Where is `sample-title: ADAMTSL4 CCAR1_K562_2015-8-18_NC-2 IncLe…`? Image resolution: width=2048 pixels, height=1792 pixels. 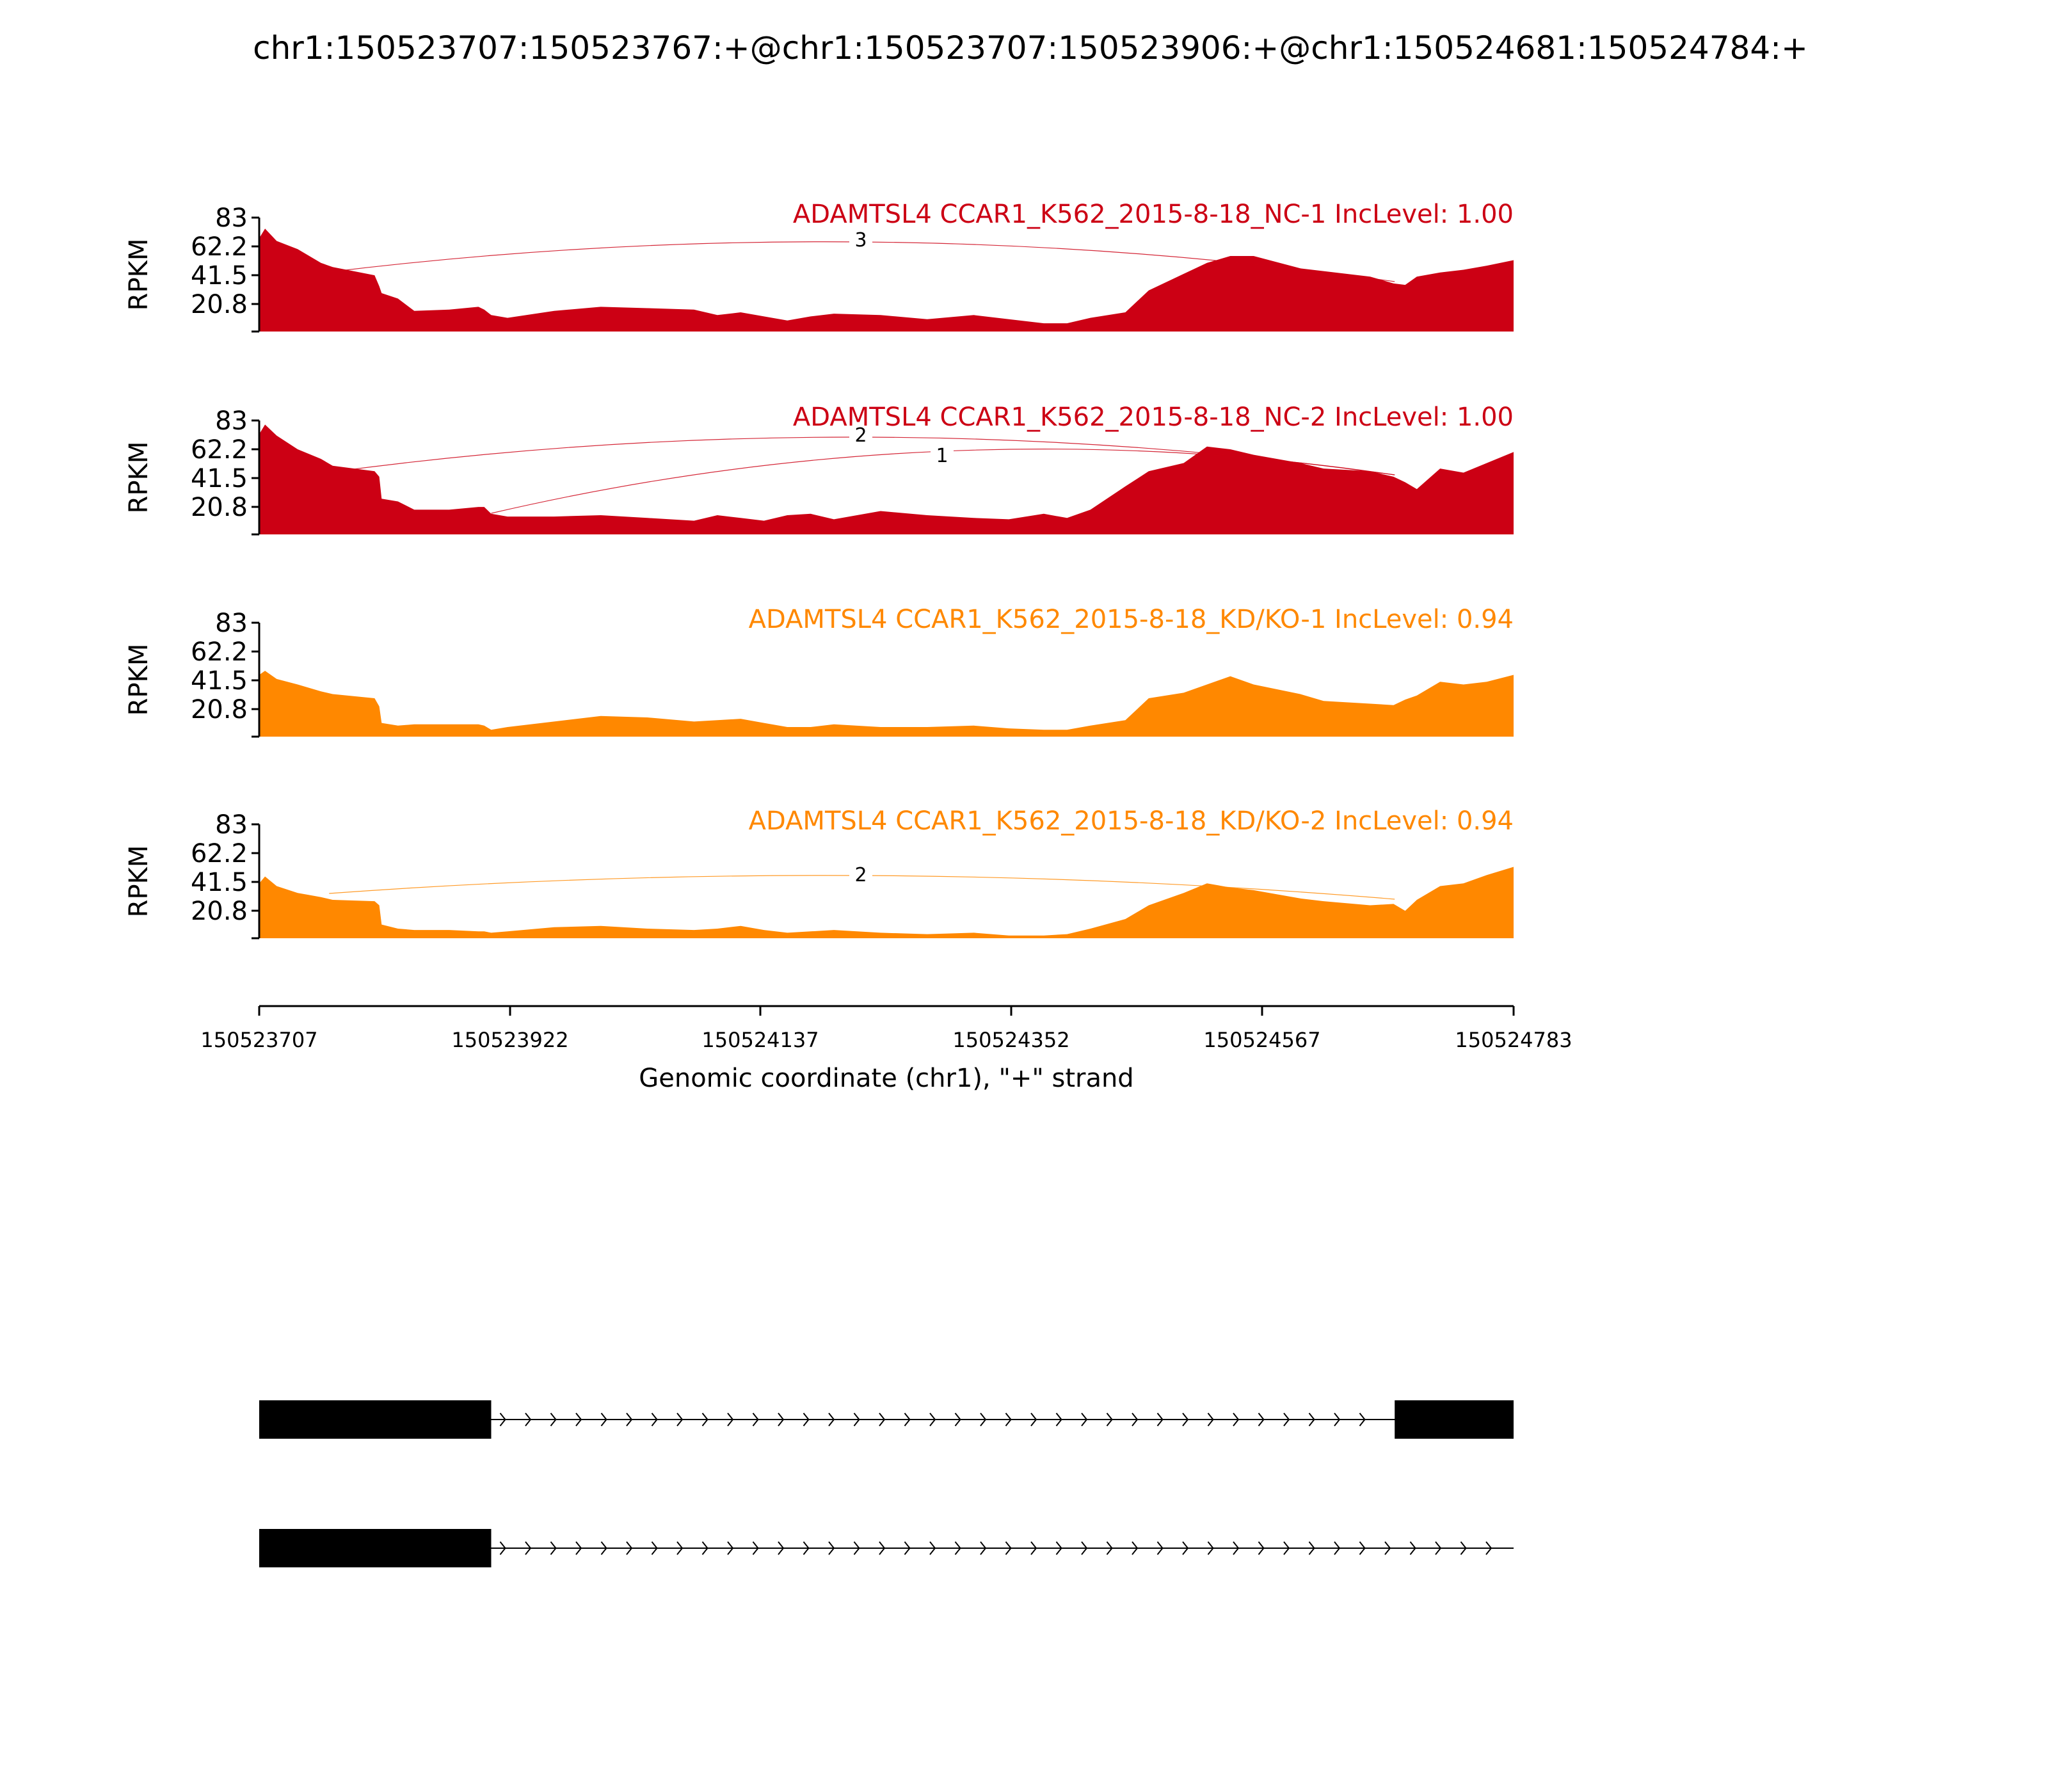
sample-title: ADAMTSL4 CCAR1_K562_2015-8-18_NC-2 IncLe… is located at coordinates (1153, 417).